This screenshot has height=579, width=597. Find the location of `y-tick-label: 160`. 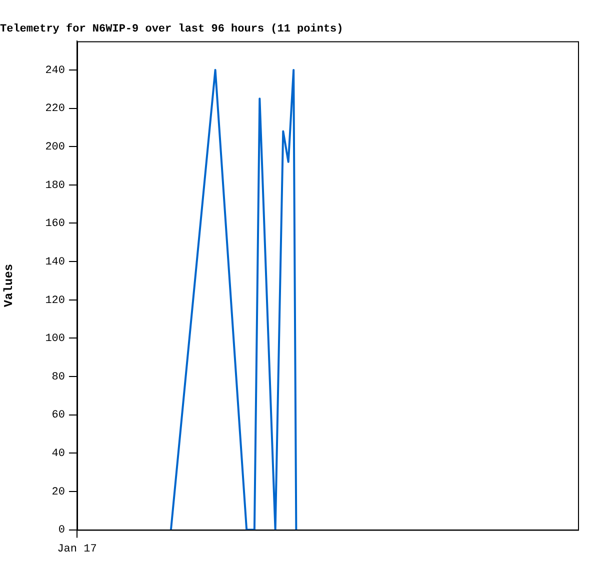

y-tick-label: 160 is located at coordinates (55, 224).